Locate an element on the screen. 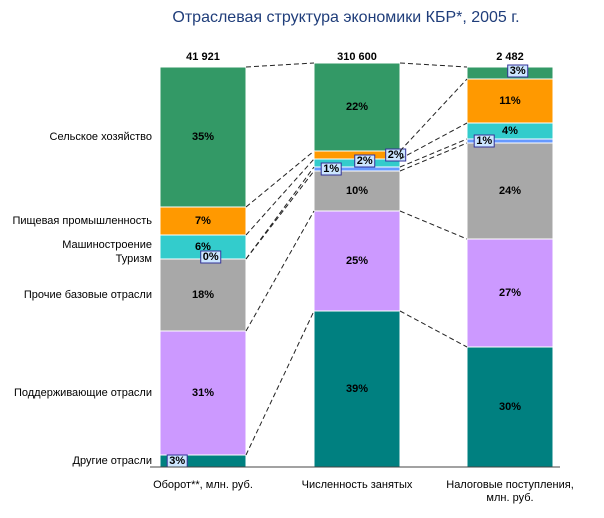 This screenshot has height=518, width=604. value-label: 27% is located at coordinates (510, 293).